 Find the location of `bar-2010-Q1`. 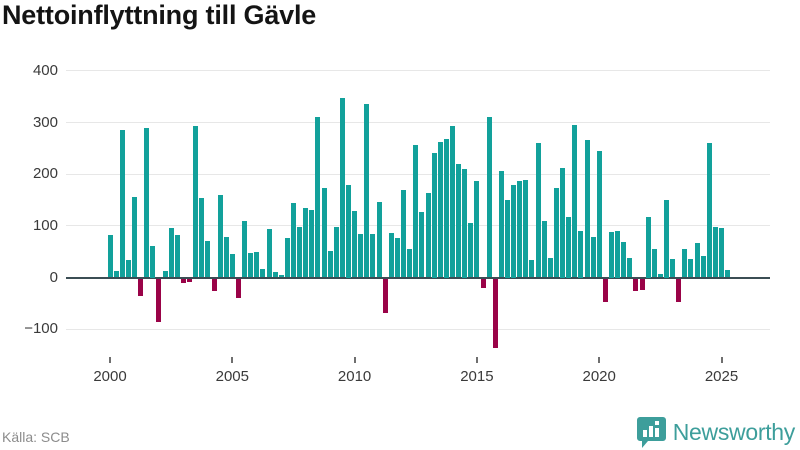

bar-2010-Q1 is located at coordinates (355, 244).